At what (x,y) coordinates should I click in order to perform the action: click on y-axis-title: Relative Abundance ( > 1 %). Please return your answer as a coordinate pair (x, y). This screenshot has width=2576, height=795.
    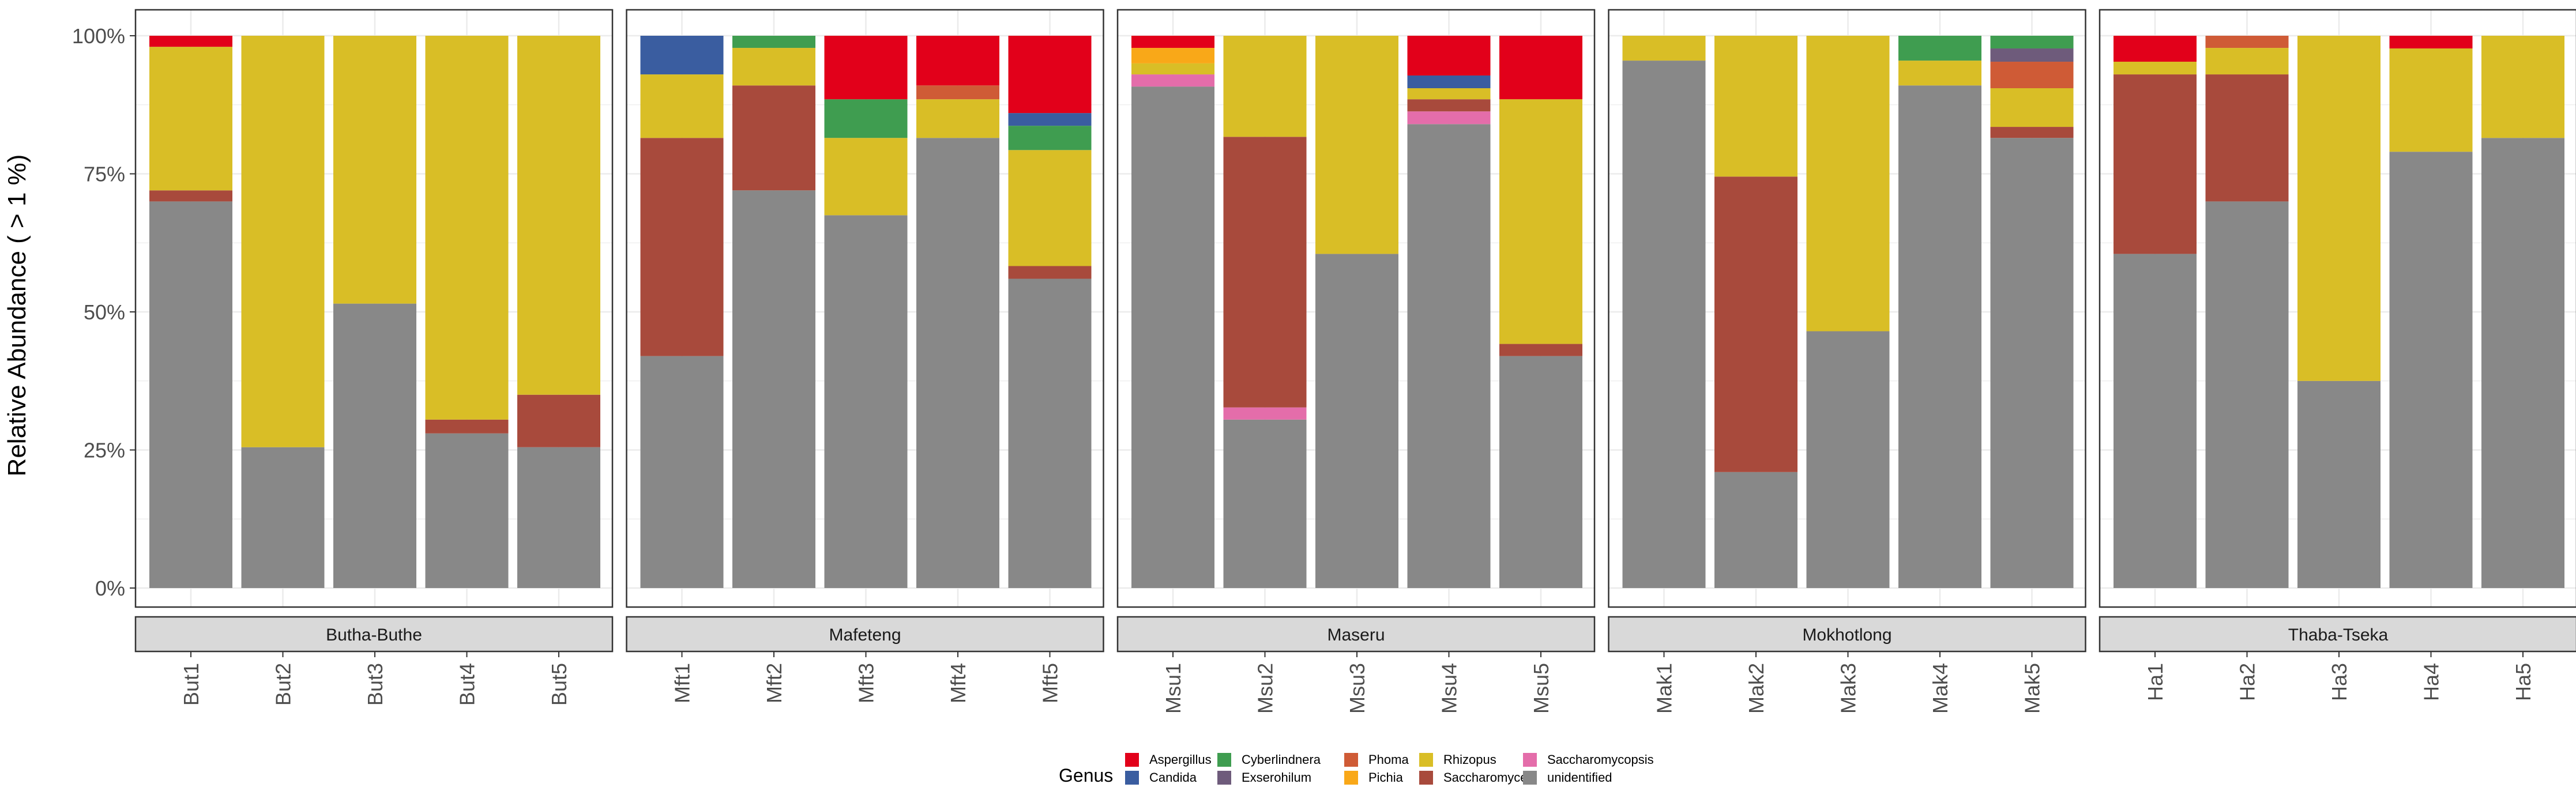
    Looking at the image, I should click on (17, 316).